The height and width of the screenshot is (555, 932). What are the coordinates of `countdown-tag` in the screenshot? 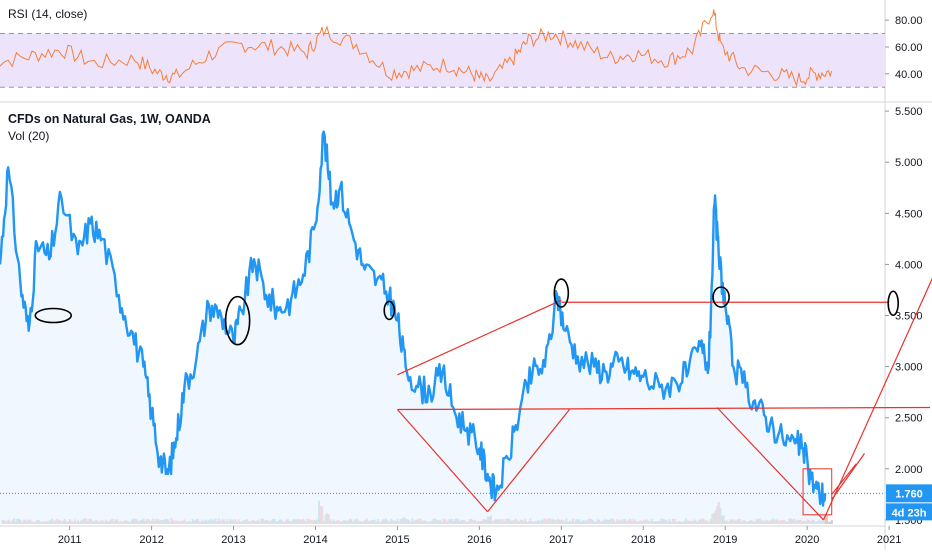 It's located at (909, 512).